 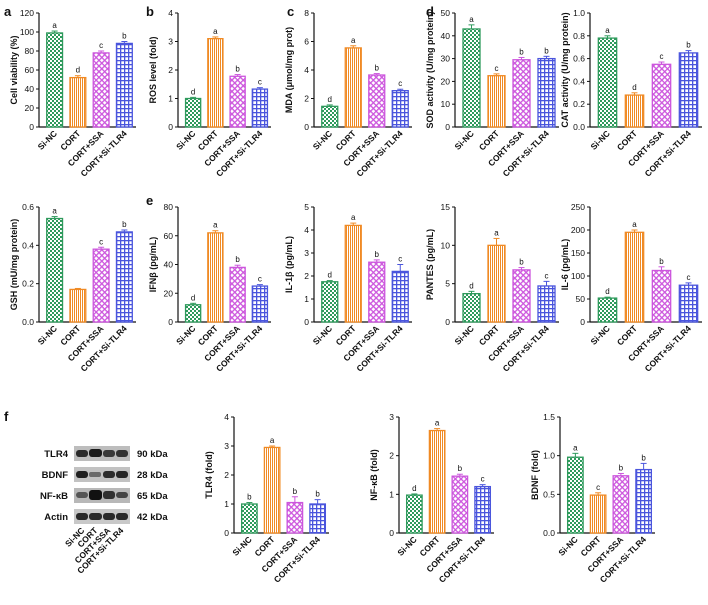 What do you see at coordinates (153, 69) in the screenshot?
I see `y-axis-label: ROS level (fold)` at bounding box center [153, 69].